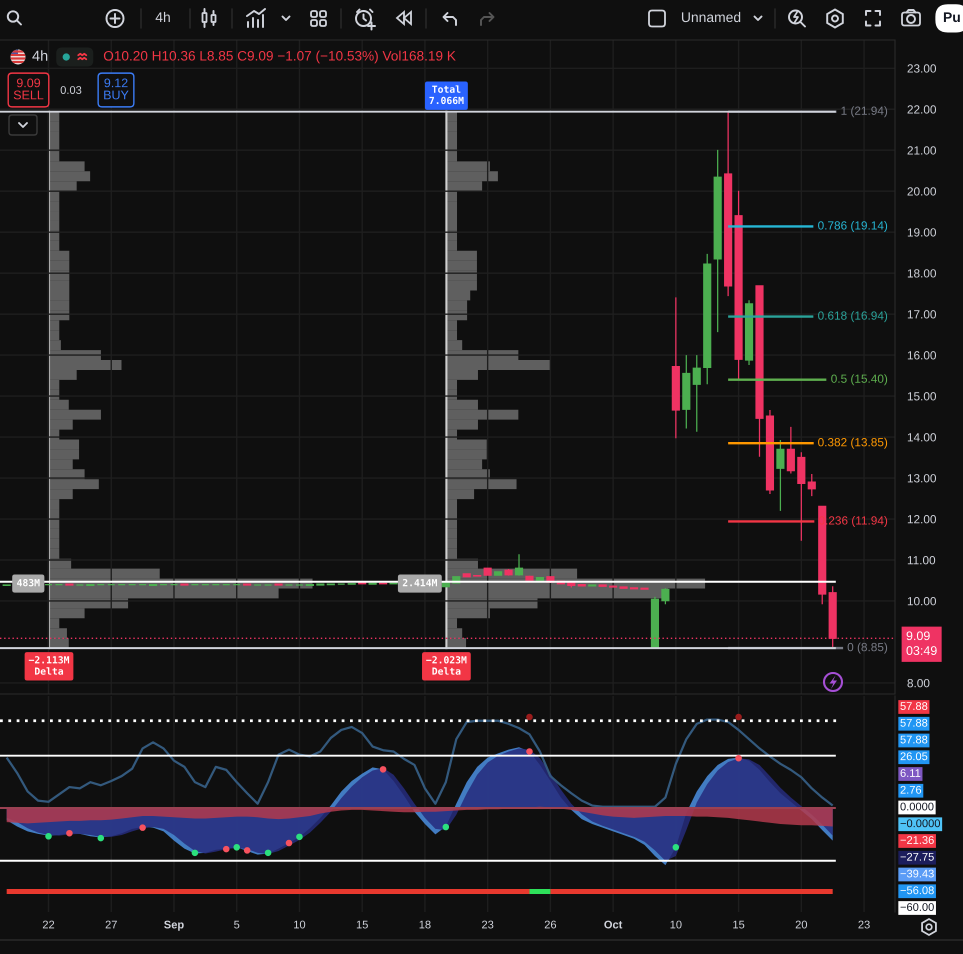 The width and height of the screenshot is (963, 954). What do you see at coordinates (920, 823) in the screenshot?
I see `text: −0.0000` at bounding box center [920, 823].